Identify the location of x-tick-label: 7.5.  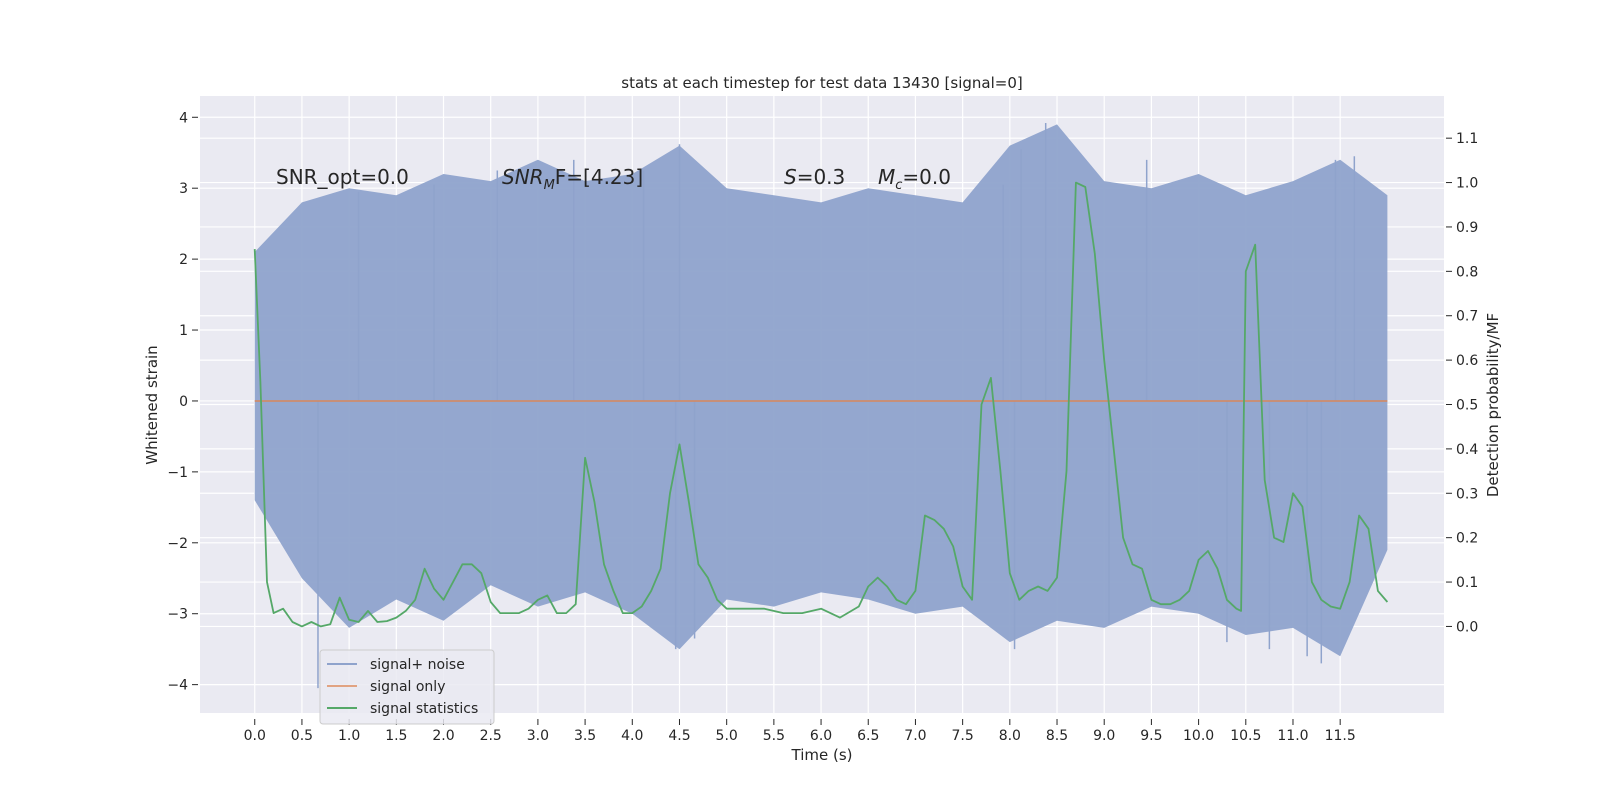
(963, 736).